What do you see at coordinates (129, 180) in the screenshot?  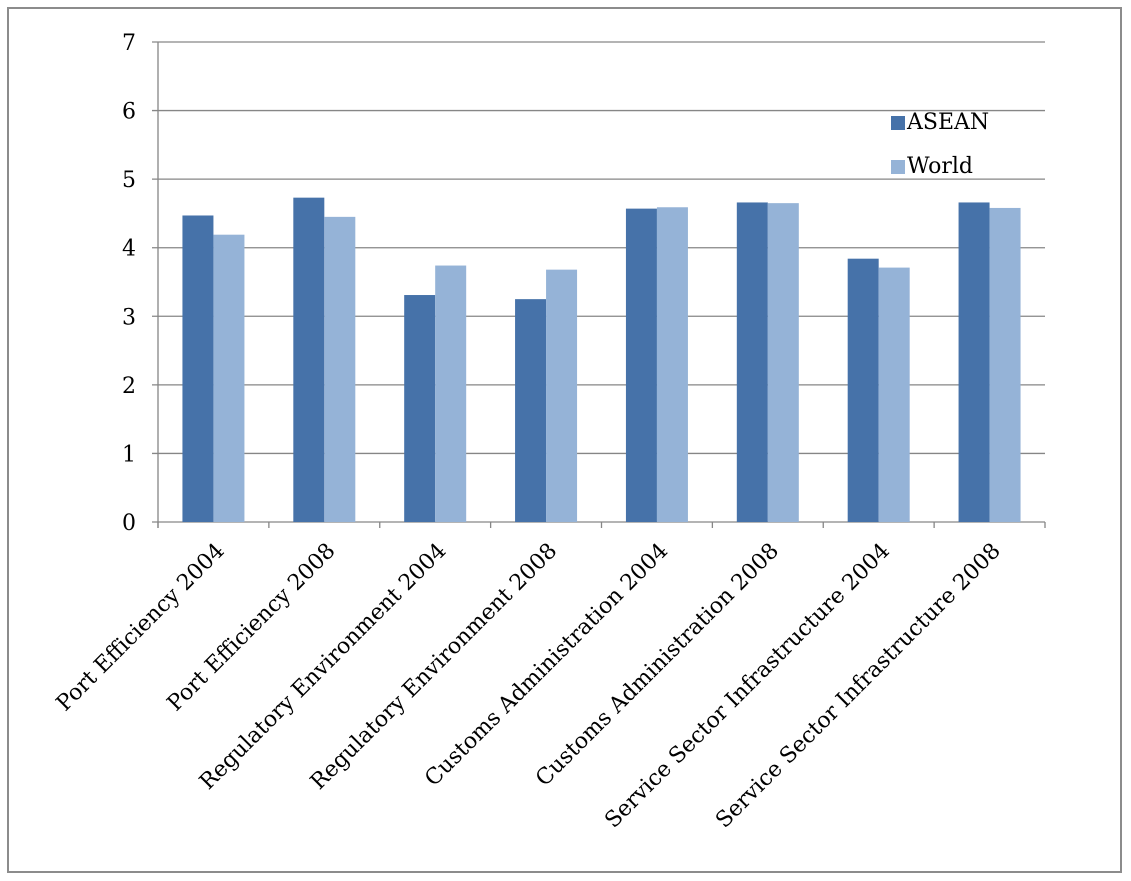 I see `y-tick-label: 5` at bounding box center [129, 180].